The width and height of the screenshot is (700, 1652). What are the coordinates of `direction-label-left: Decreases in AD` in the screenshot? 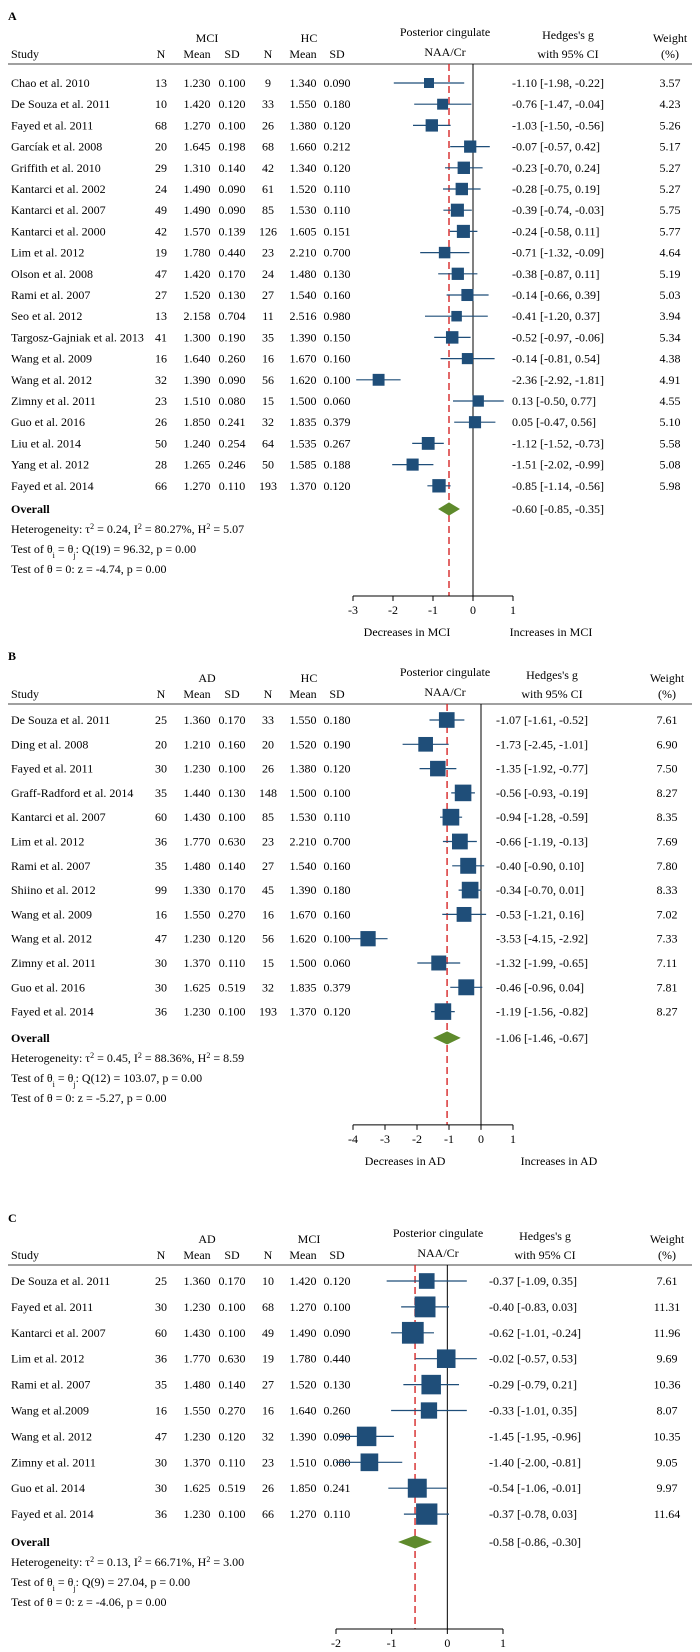 It's located at (405, 1161).